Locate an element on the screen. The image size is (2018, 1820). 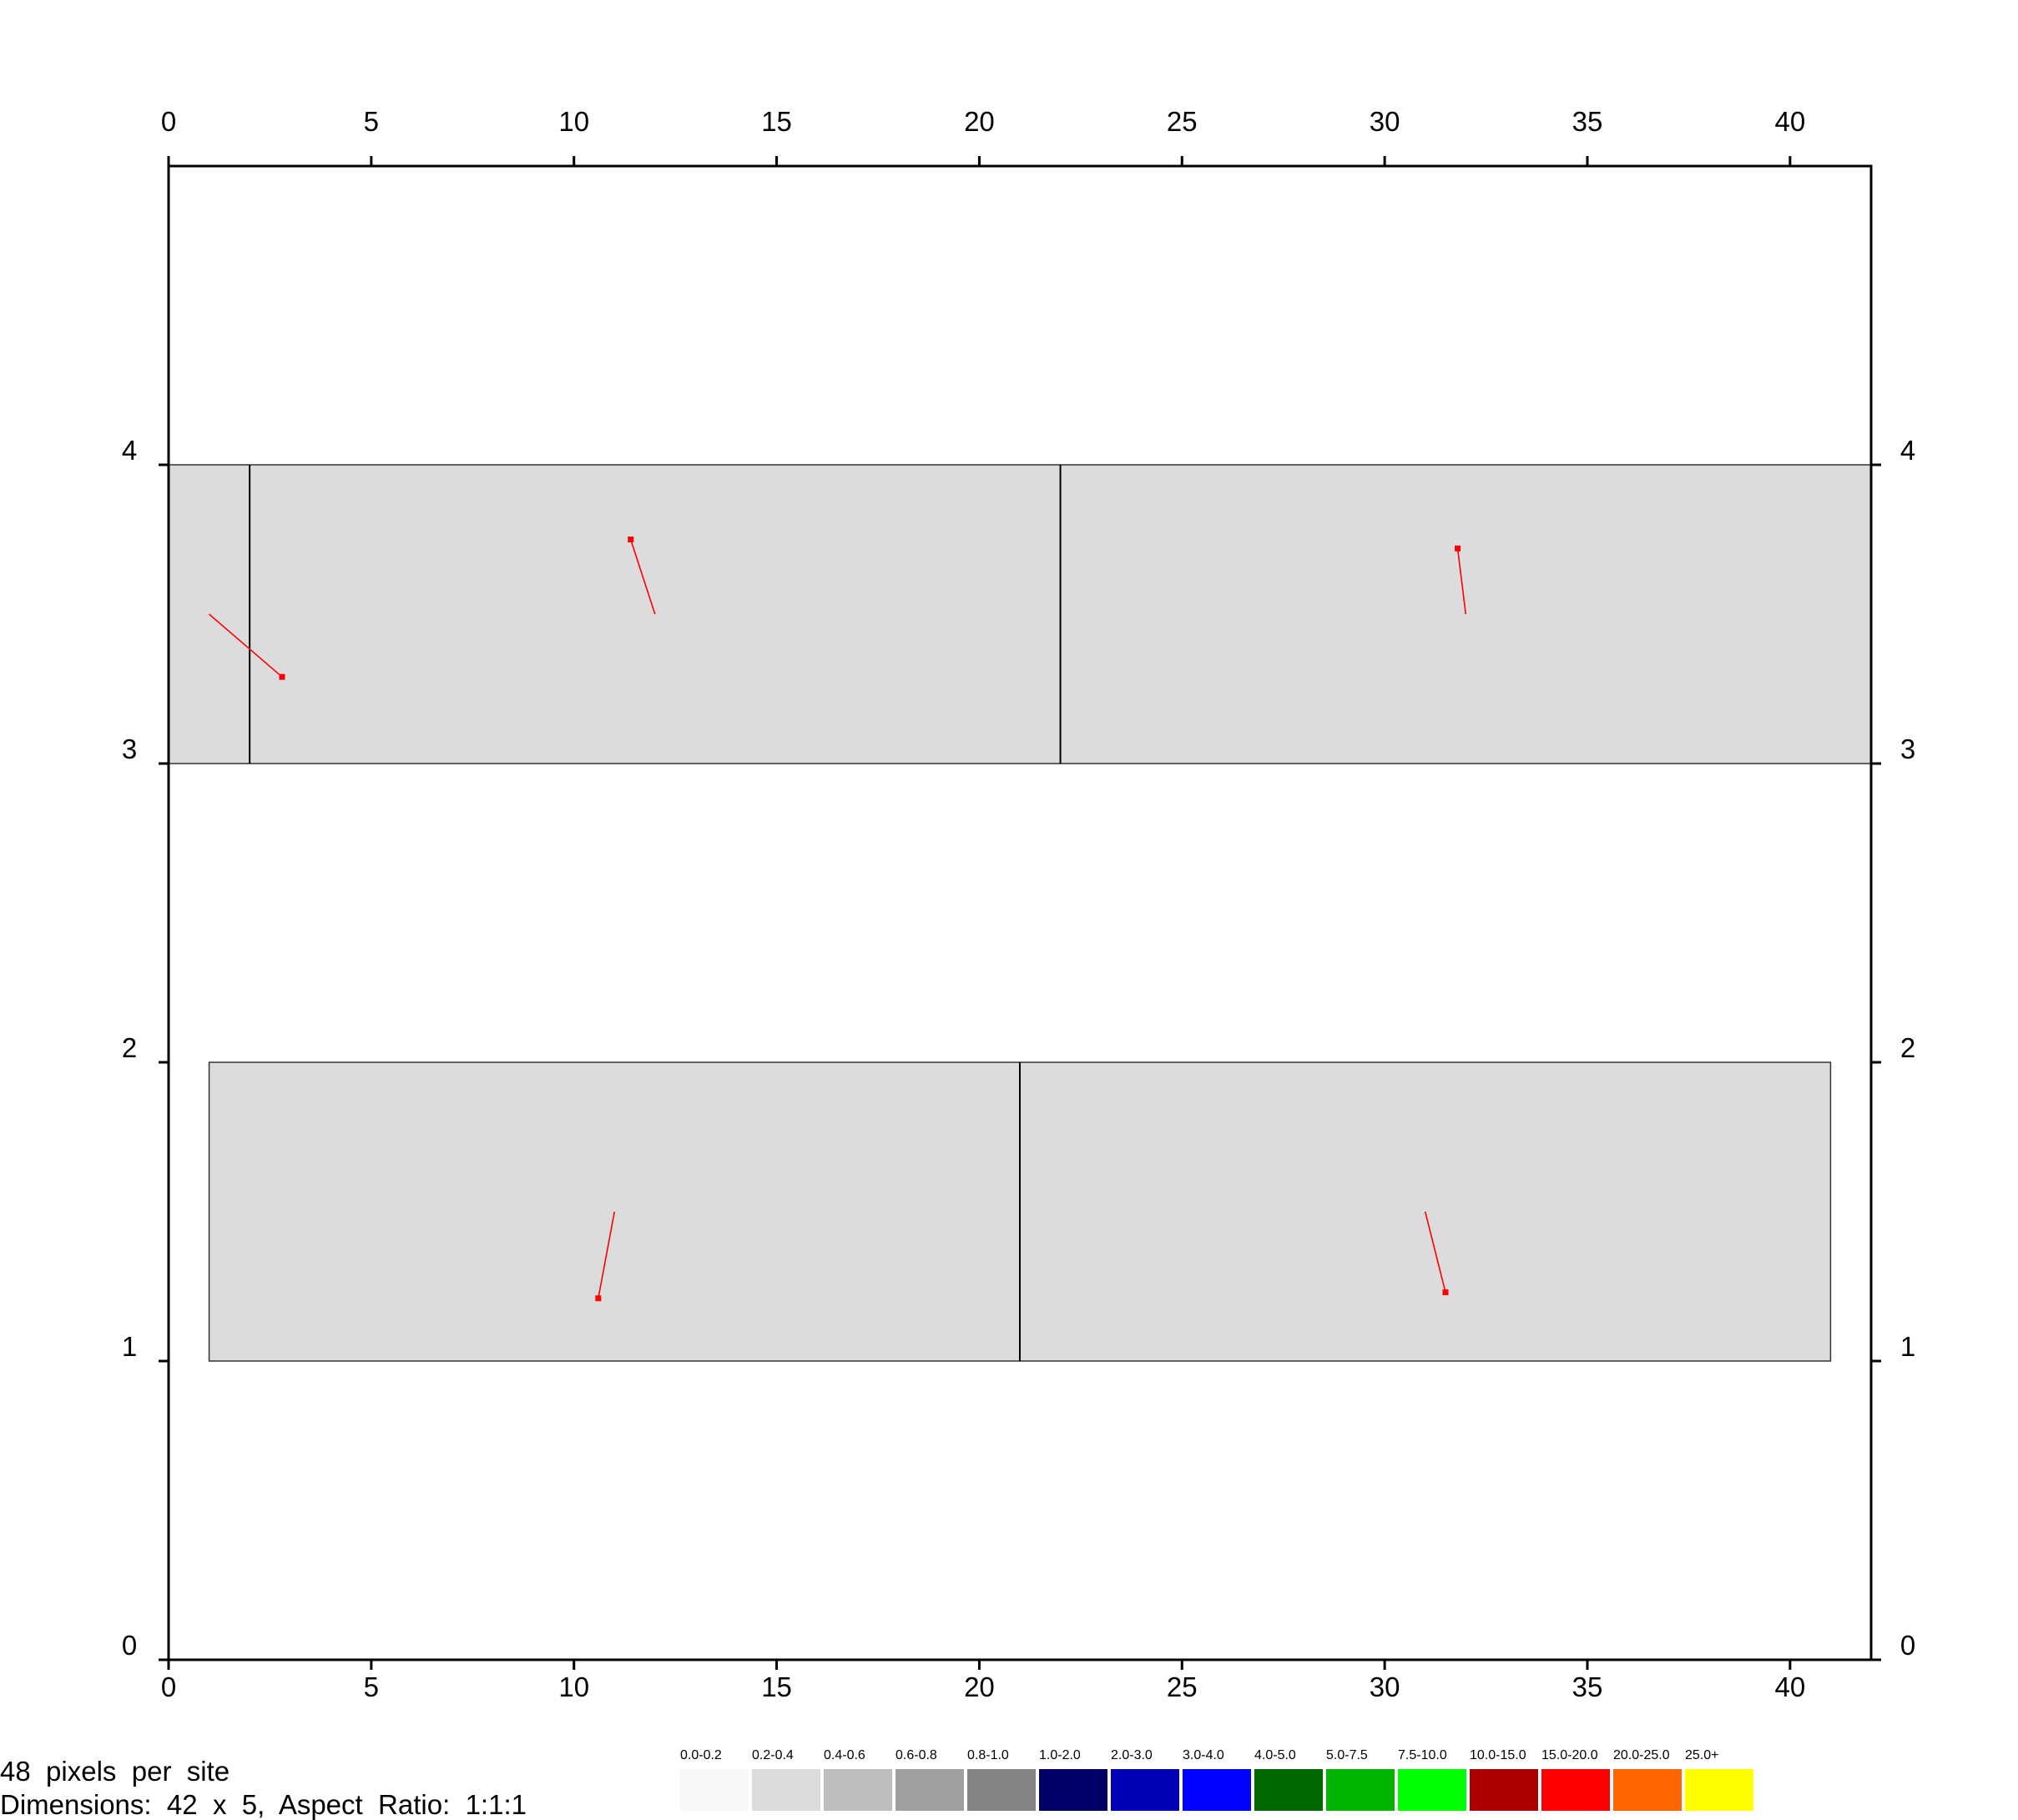
x-tick-label-top: 35 is located at coordinates (1587, 121).